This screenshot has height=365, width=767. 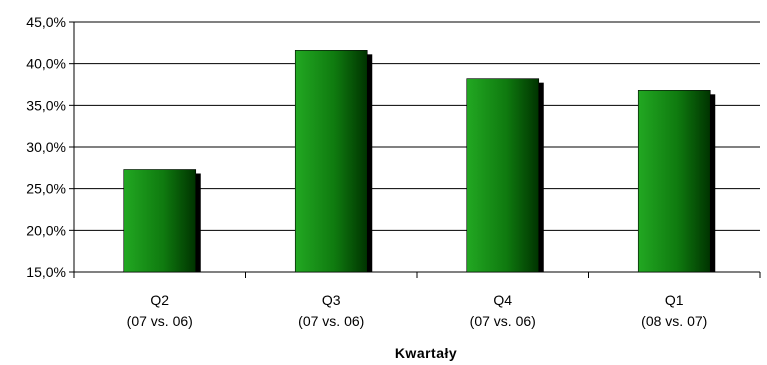 I want to click on x-axis-title: Kwartały, so click(x=426, y=353).